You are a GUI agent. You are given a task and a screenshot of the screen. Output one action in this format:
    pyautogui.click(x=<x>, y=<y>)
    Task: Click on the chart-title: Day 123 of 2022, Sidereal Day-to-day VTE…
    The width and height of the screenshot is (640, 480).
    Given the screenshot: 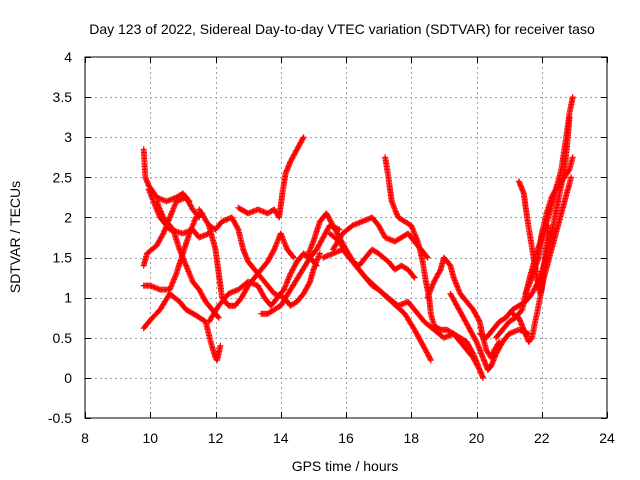 What is the action you would take?
    pyautogui.click(x=342, y=29)
    